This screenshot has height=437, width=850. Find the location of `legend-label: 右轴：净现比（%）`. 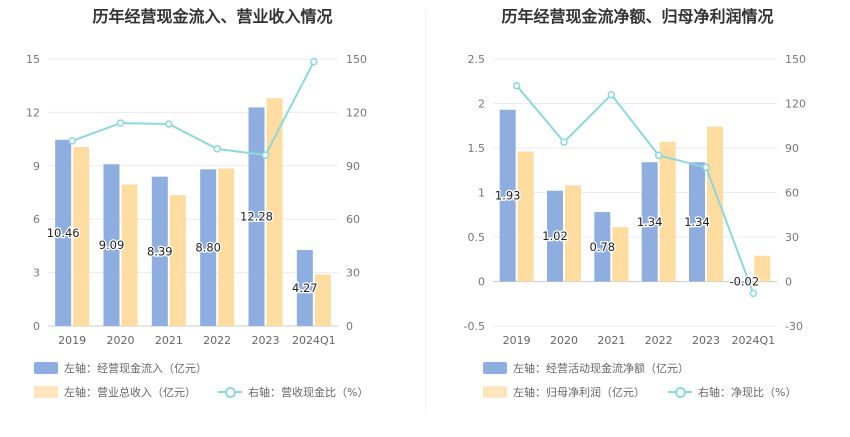

legend-label: 右轴：净现比（%） is located at coordinates (747, 392).